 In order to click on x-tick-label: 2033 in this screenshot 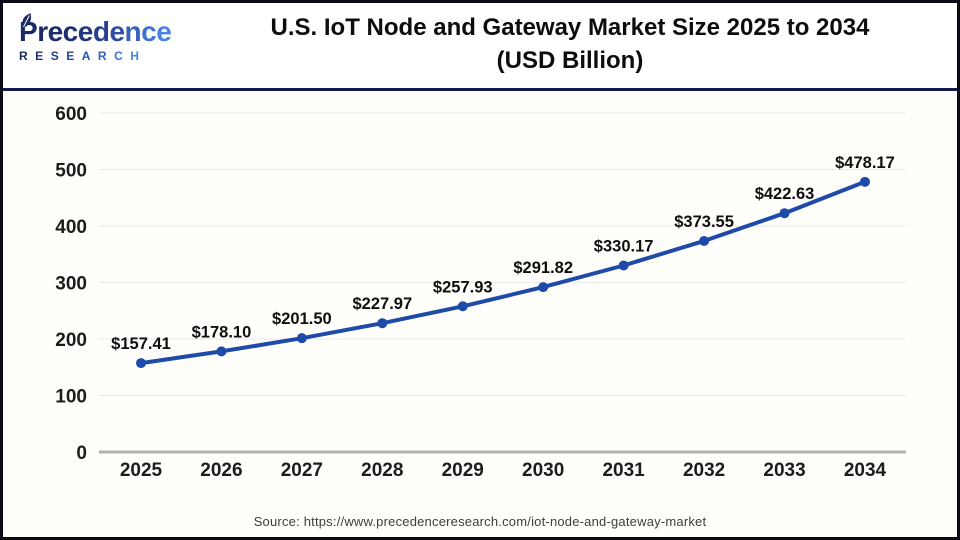, I will do `click(784, 470)`.